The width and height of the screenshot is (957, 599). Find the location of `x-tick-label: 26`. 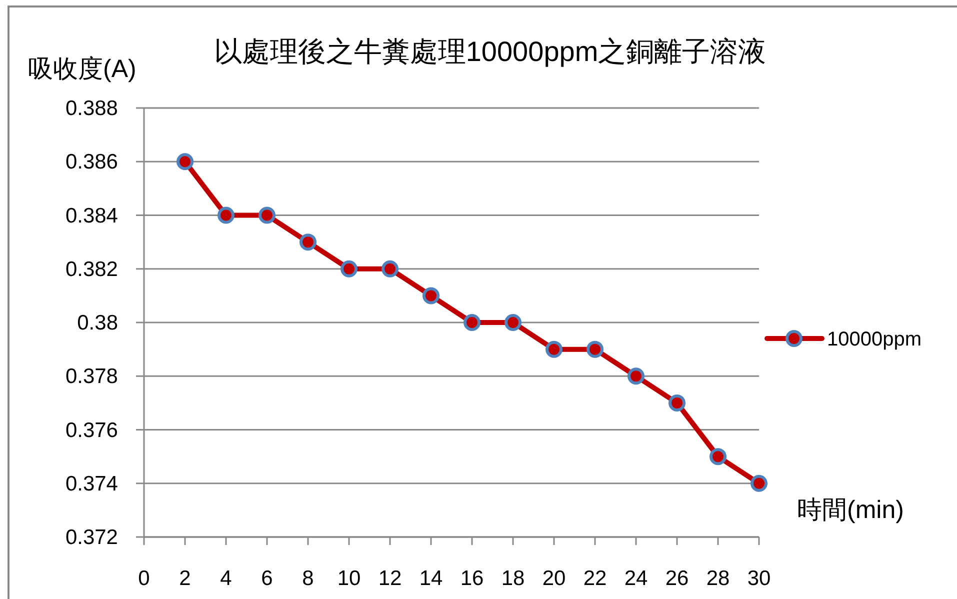

x-tick-label: 26 is located at coordinates (677, 578).